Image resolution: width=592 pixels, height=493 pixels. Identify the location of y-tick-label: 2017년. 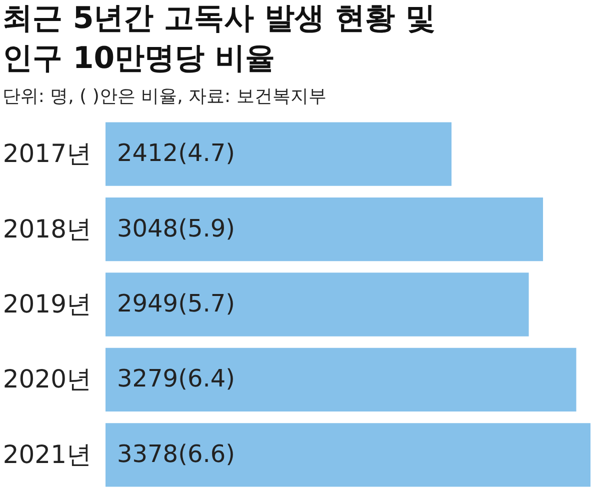
(47, 153).